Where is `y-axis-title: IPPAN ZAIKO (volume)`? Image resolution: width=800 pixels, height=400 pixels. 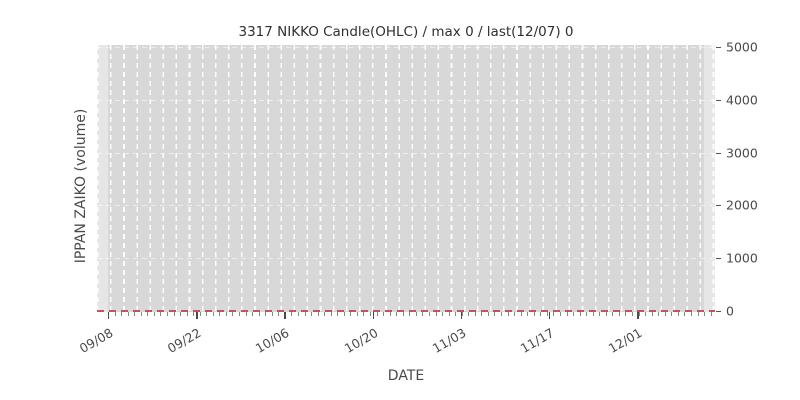 y-axis-title: IPPAN ZAIKO (volume) is located at coordinates (81, 186).